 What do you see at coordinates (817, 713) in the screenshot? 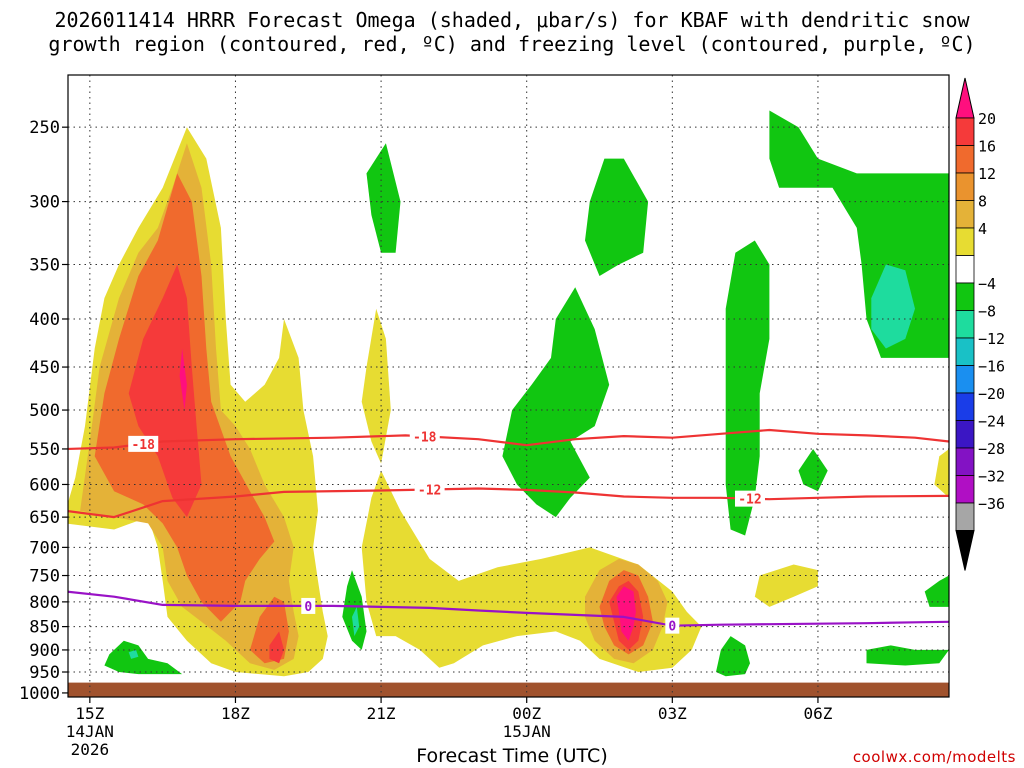
I see `x-tick-label-06Z: 06Z` at bounding box center [817, 713].